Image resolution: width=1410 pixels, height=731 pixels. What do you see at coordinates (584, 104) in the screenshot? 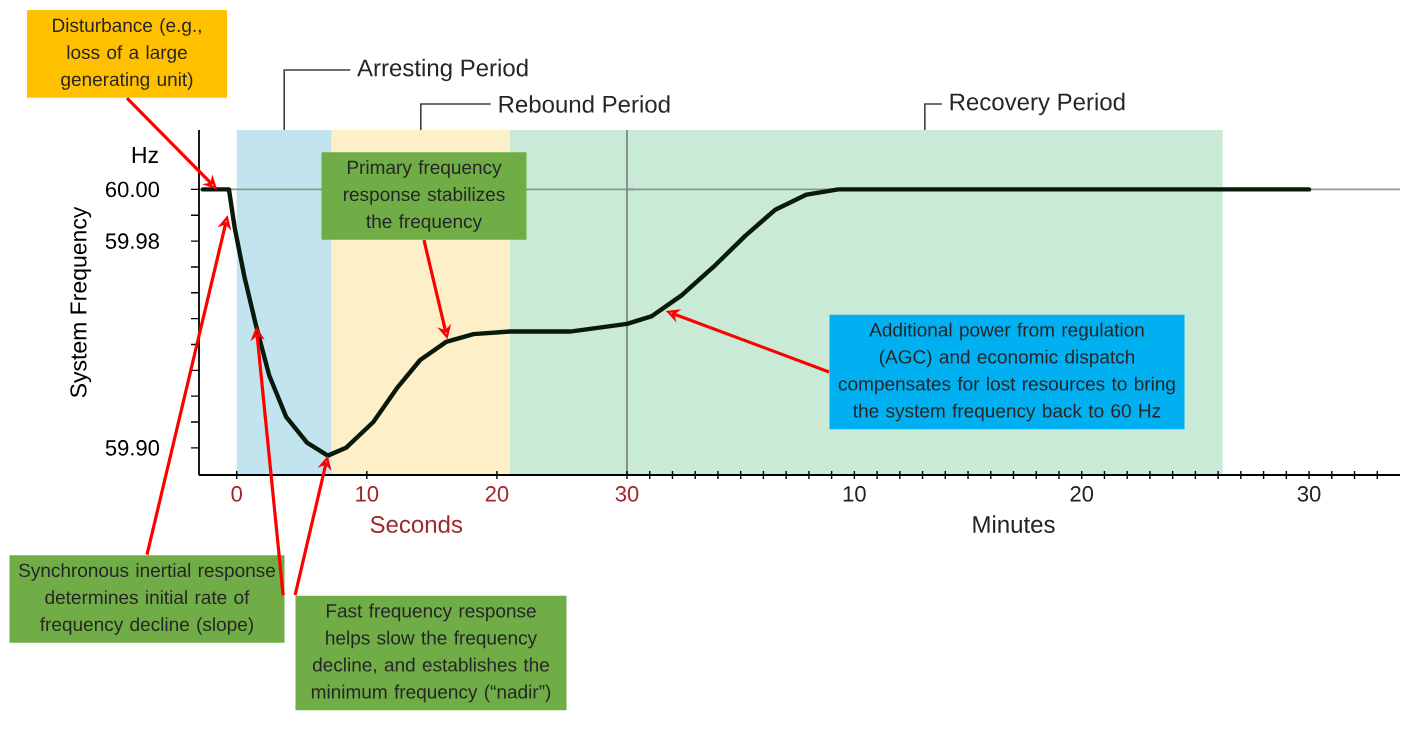
I see `band-label: Rebound Period` at bounding box center [584, 104].